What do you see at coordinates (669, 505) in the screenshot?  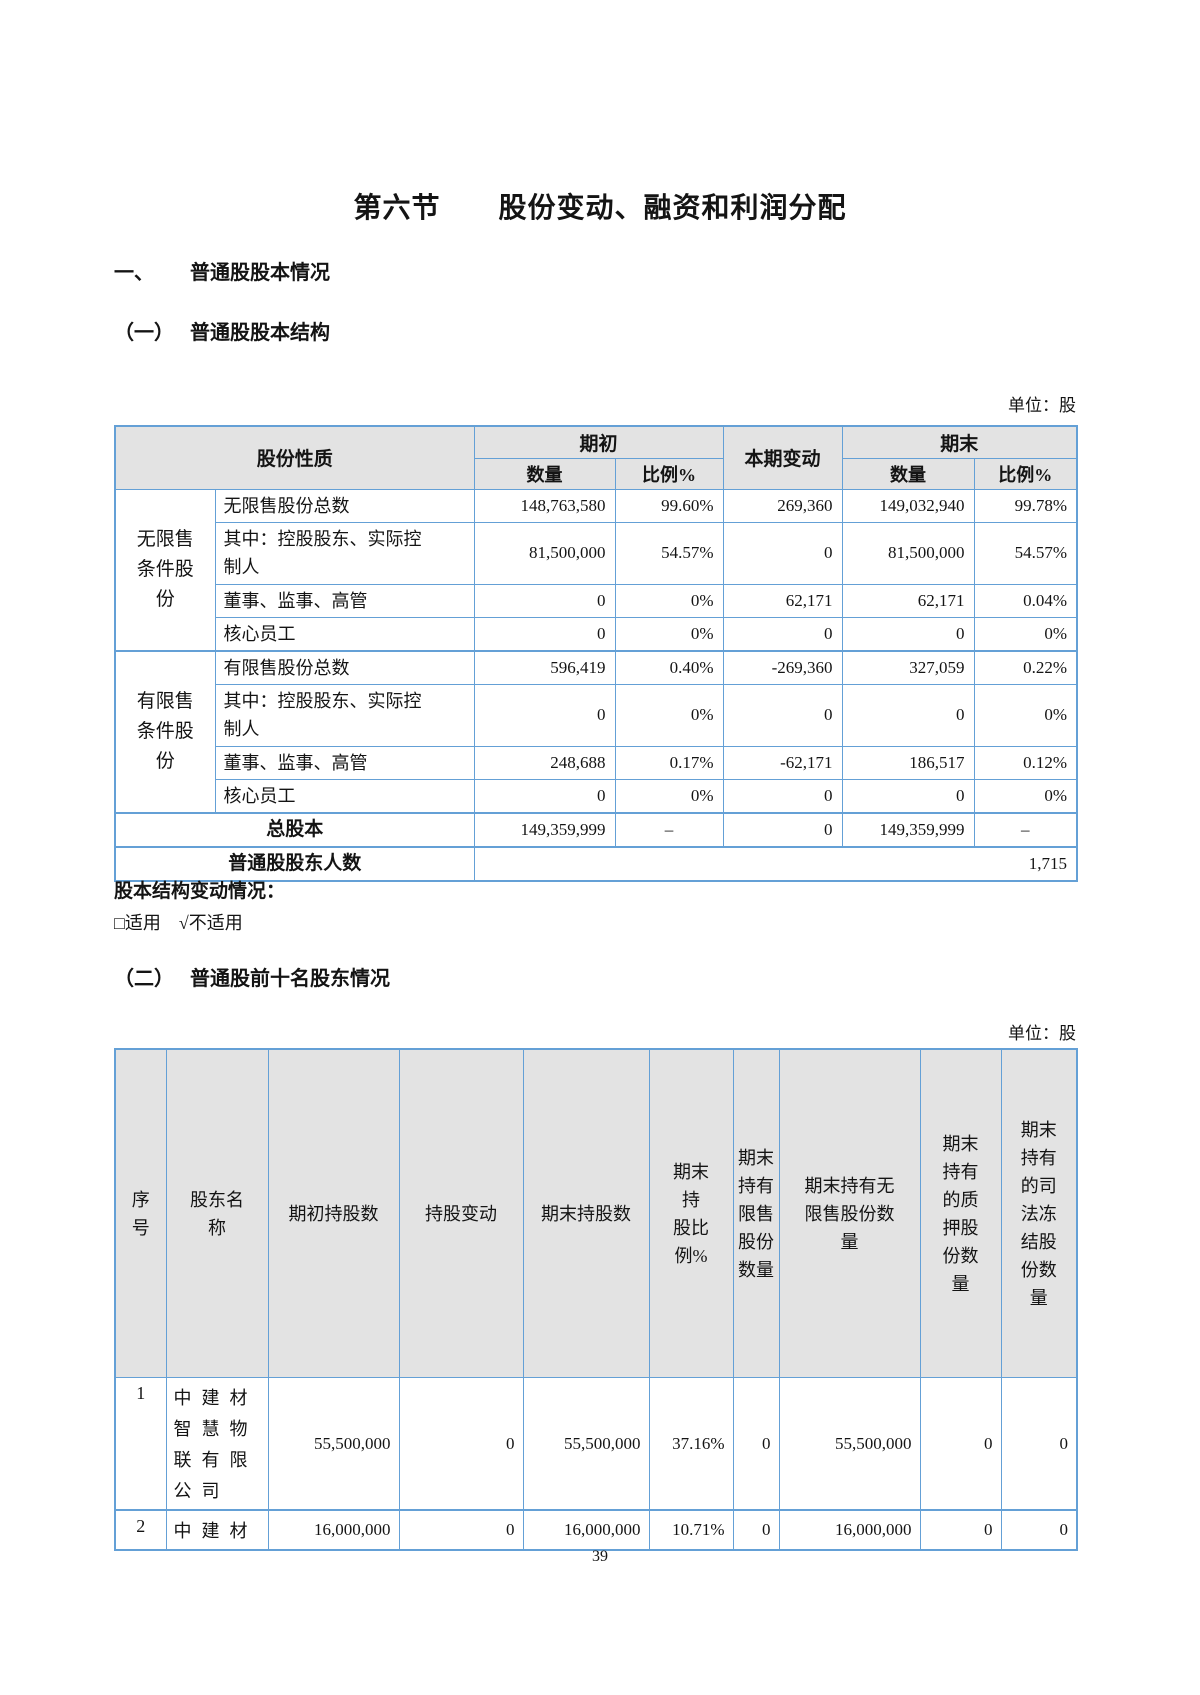 I see `cell-pct-begin: 99.60%` at bounding box center [669, 505].